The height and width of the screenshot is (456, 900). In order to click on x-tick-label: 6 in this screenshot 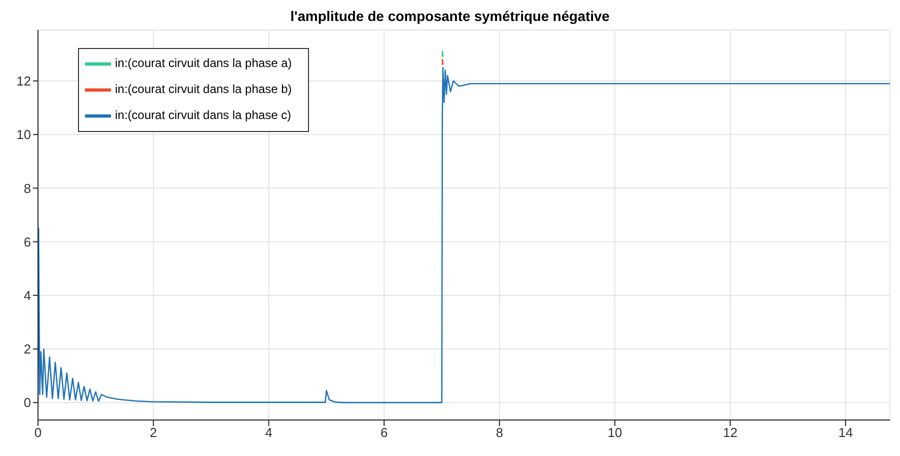, I will do `click(384, 432)`.